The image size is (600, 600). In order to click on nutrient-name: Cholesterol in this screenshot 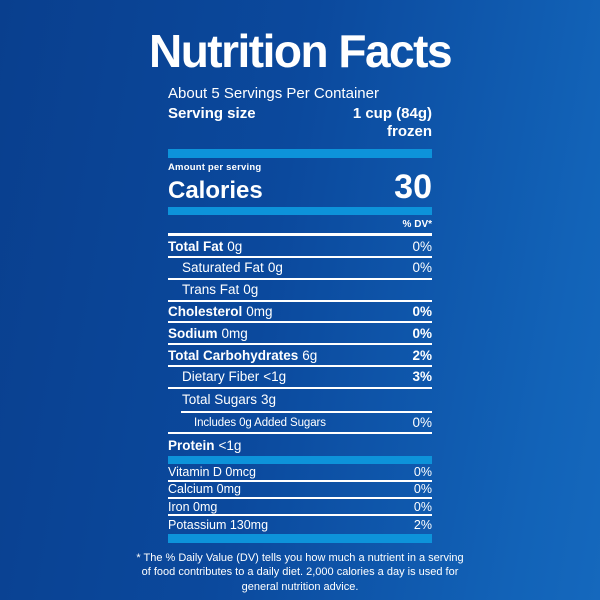, I will do `click(205, 312)`.